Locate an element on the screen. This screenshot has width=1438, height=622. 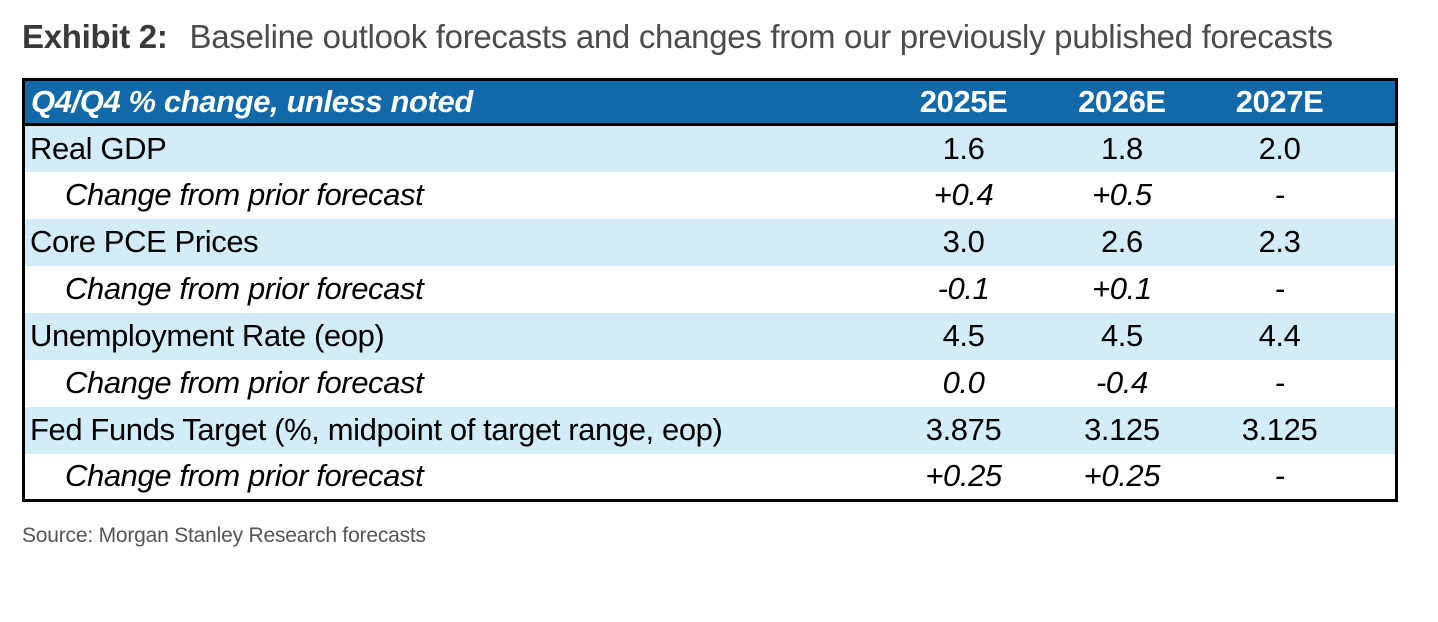
row-value: 3.875 is located at coordinates (963, 429).